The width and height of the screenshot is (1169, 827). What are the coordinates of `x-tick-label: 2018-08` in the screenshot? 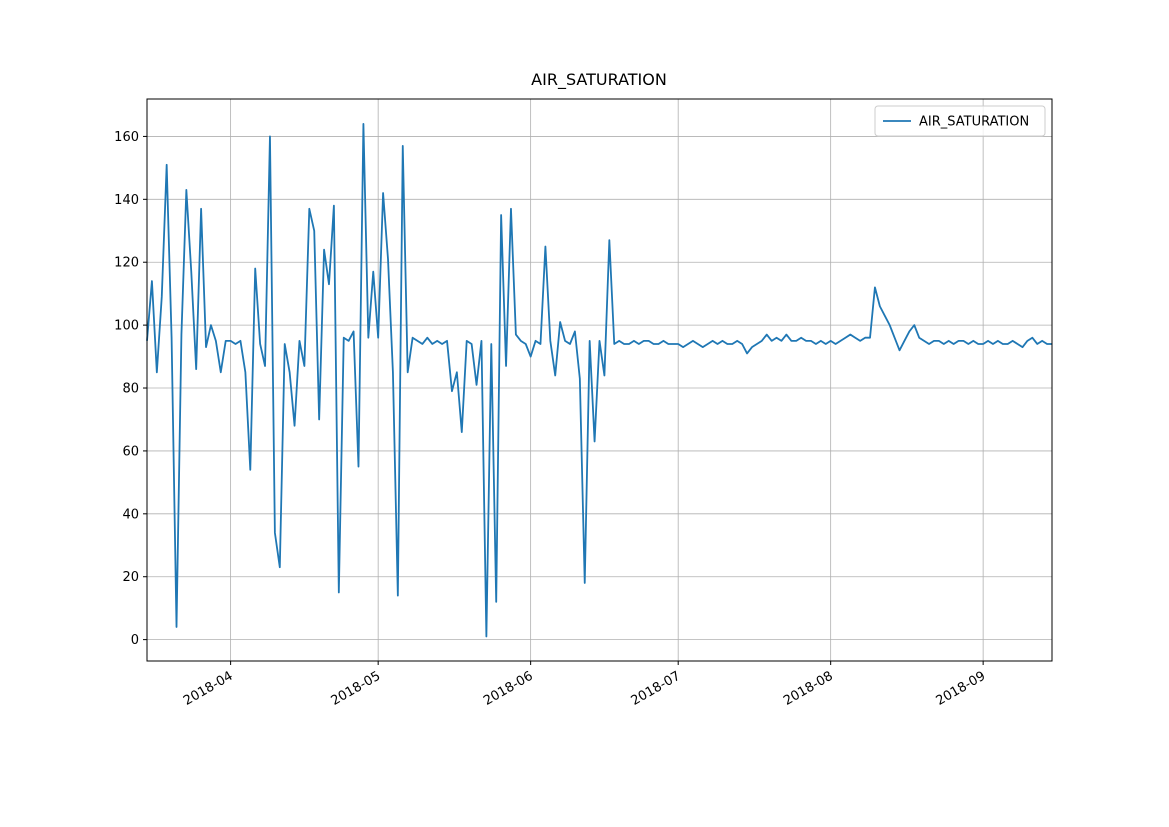 It's located at (808, 689).